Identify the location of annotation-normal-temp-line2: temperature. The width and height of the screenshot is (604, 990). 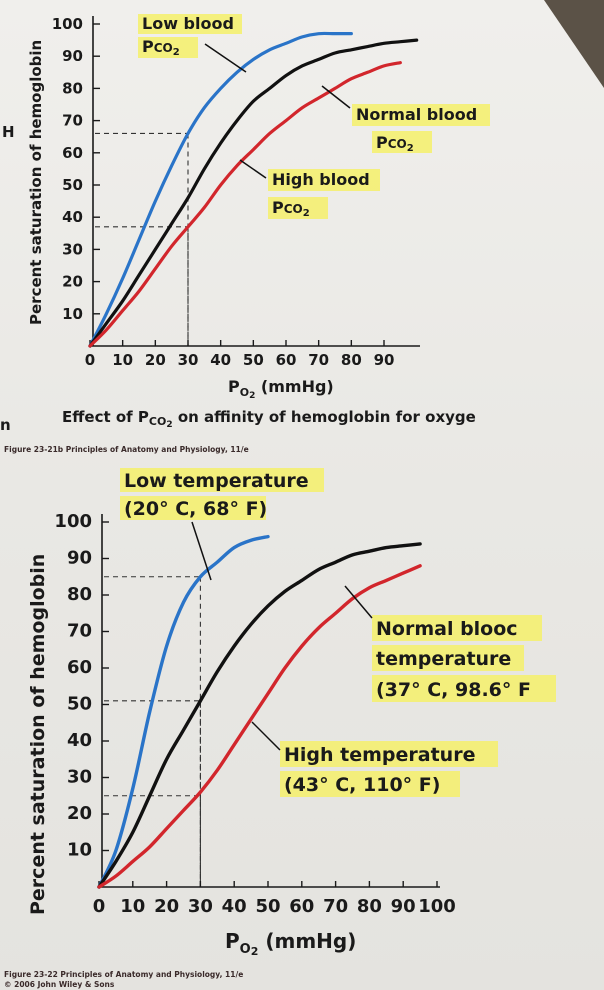
(443, 659).